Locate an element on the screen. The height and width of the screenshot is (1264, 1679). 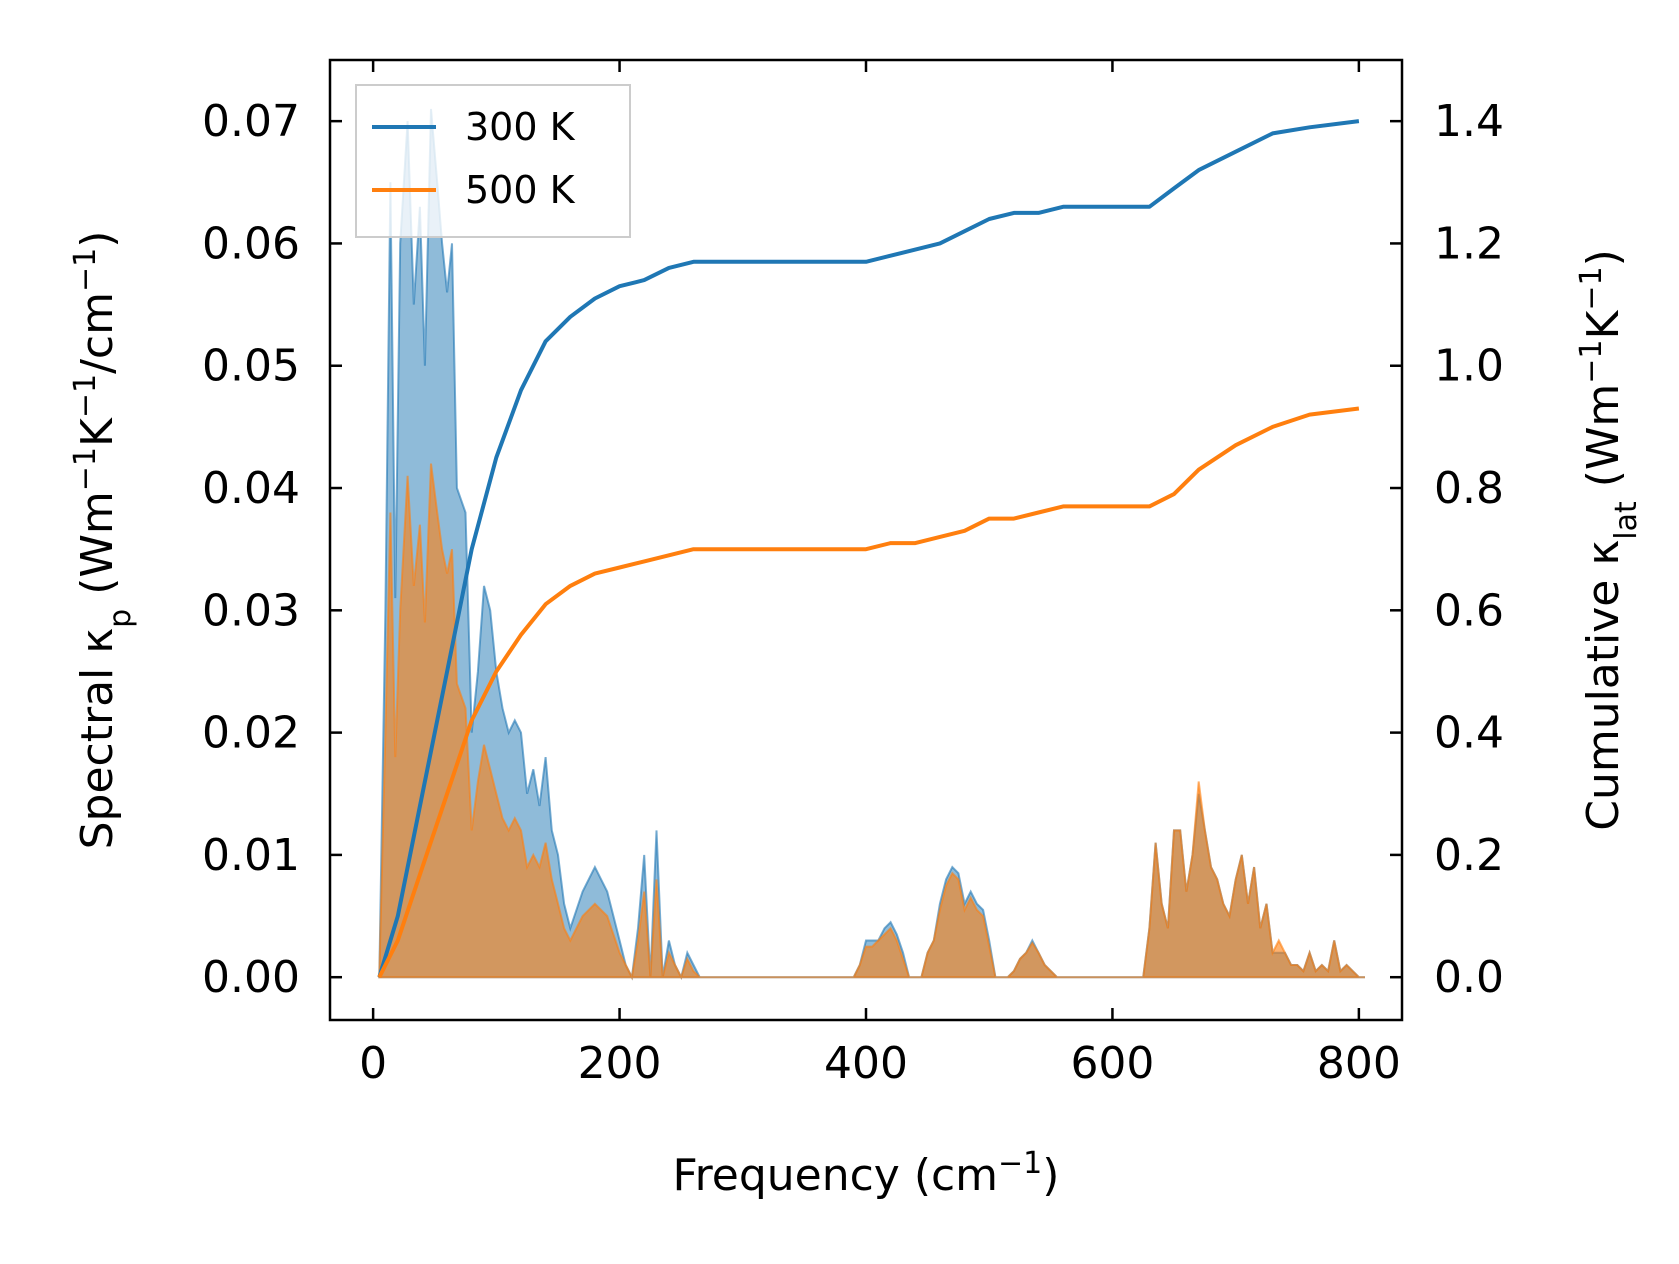
legend-label-300k: 300 K is located at coordinates (520, 127).